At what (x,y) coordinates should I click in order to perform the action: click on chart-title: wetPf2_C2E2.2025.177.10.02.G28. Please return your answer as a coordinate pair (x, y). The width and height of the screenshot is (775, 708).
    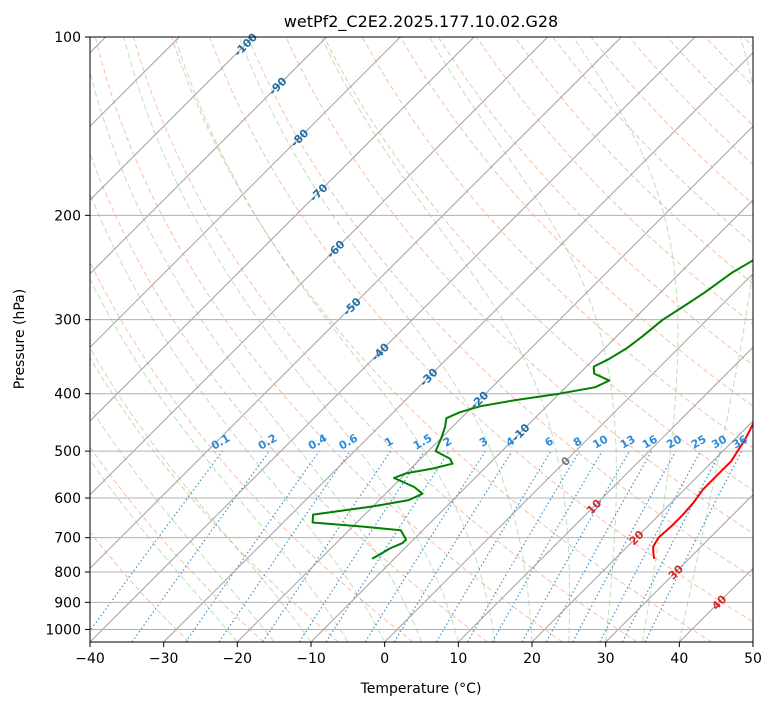
    Looking at the image, I should click on (421, 22).